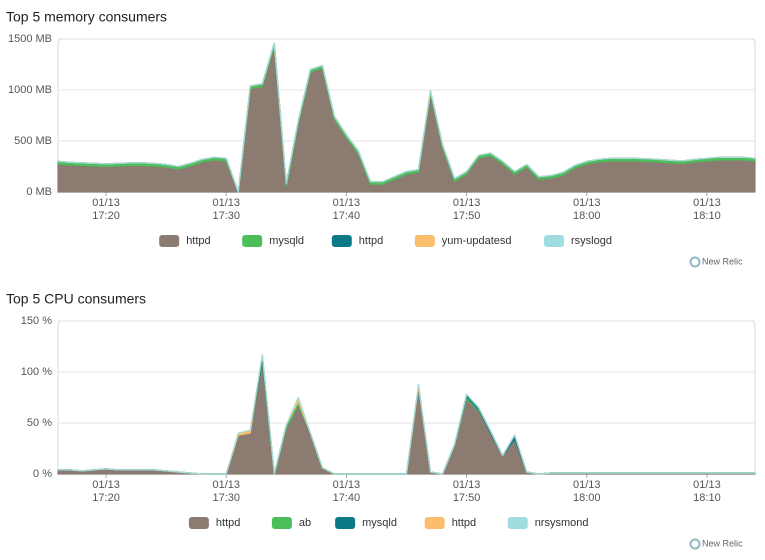  I want to click on legend-label: rsyslogd, so click(591, 241).